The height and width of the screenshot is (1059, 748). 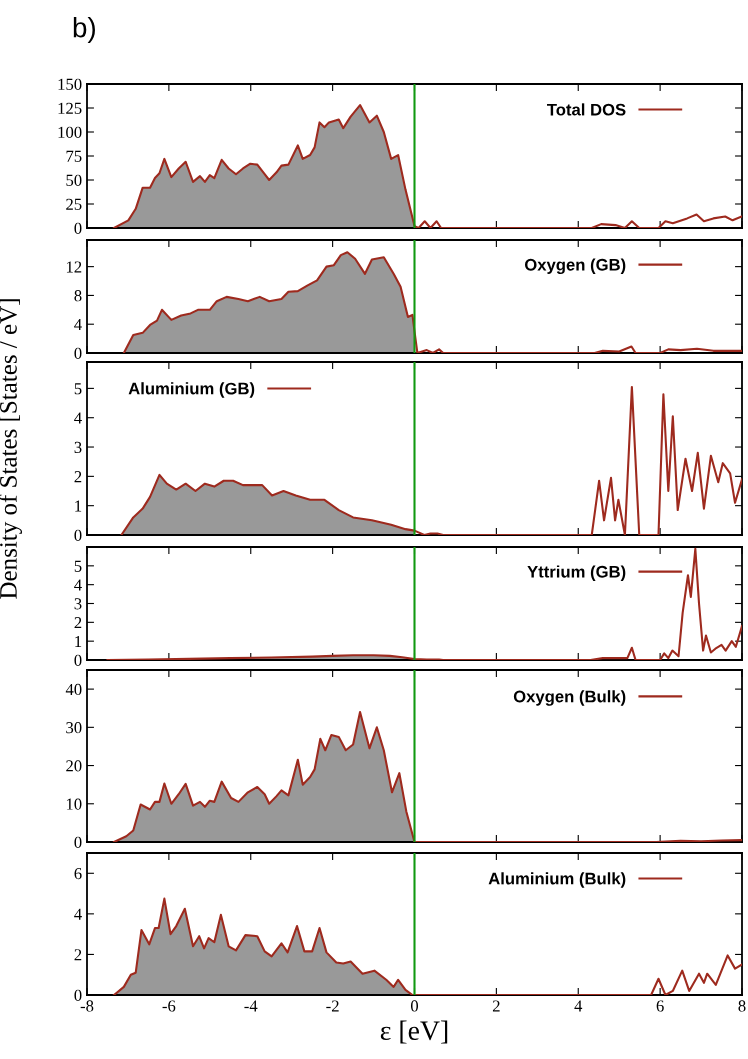 I want to click on x-tick-label: 0, so click(x=414, y=1006).